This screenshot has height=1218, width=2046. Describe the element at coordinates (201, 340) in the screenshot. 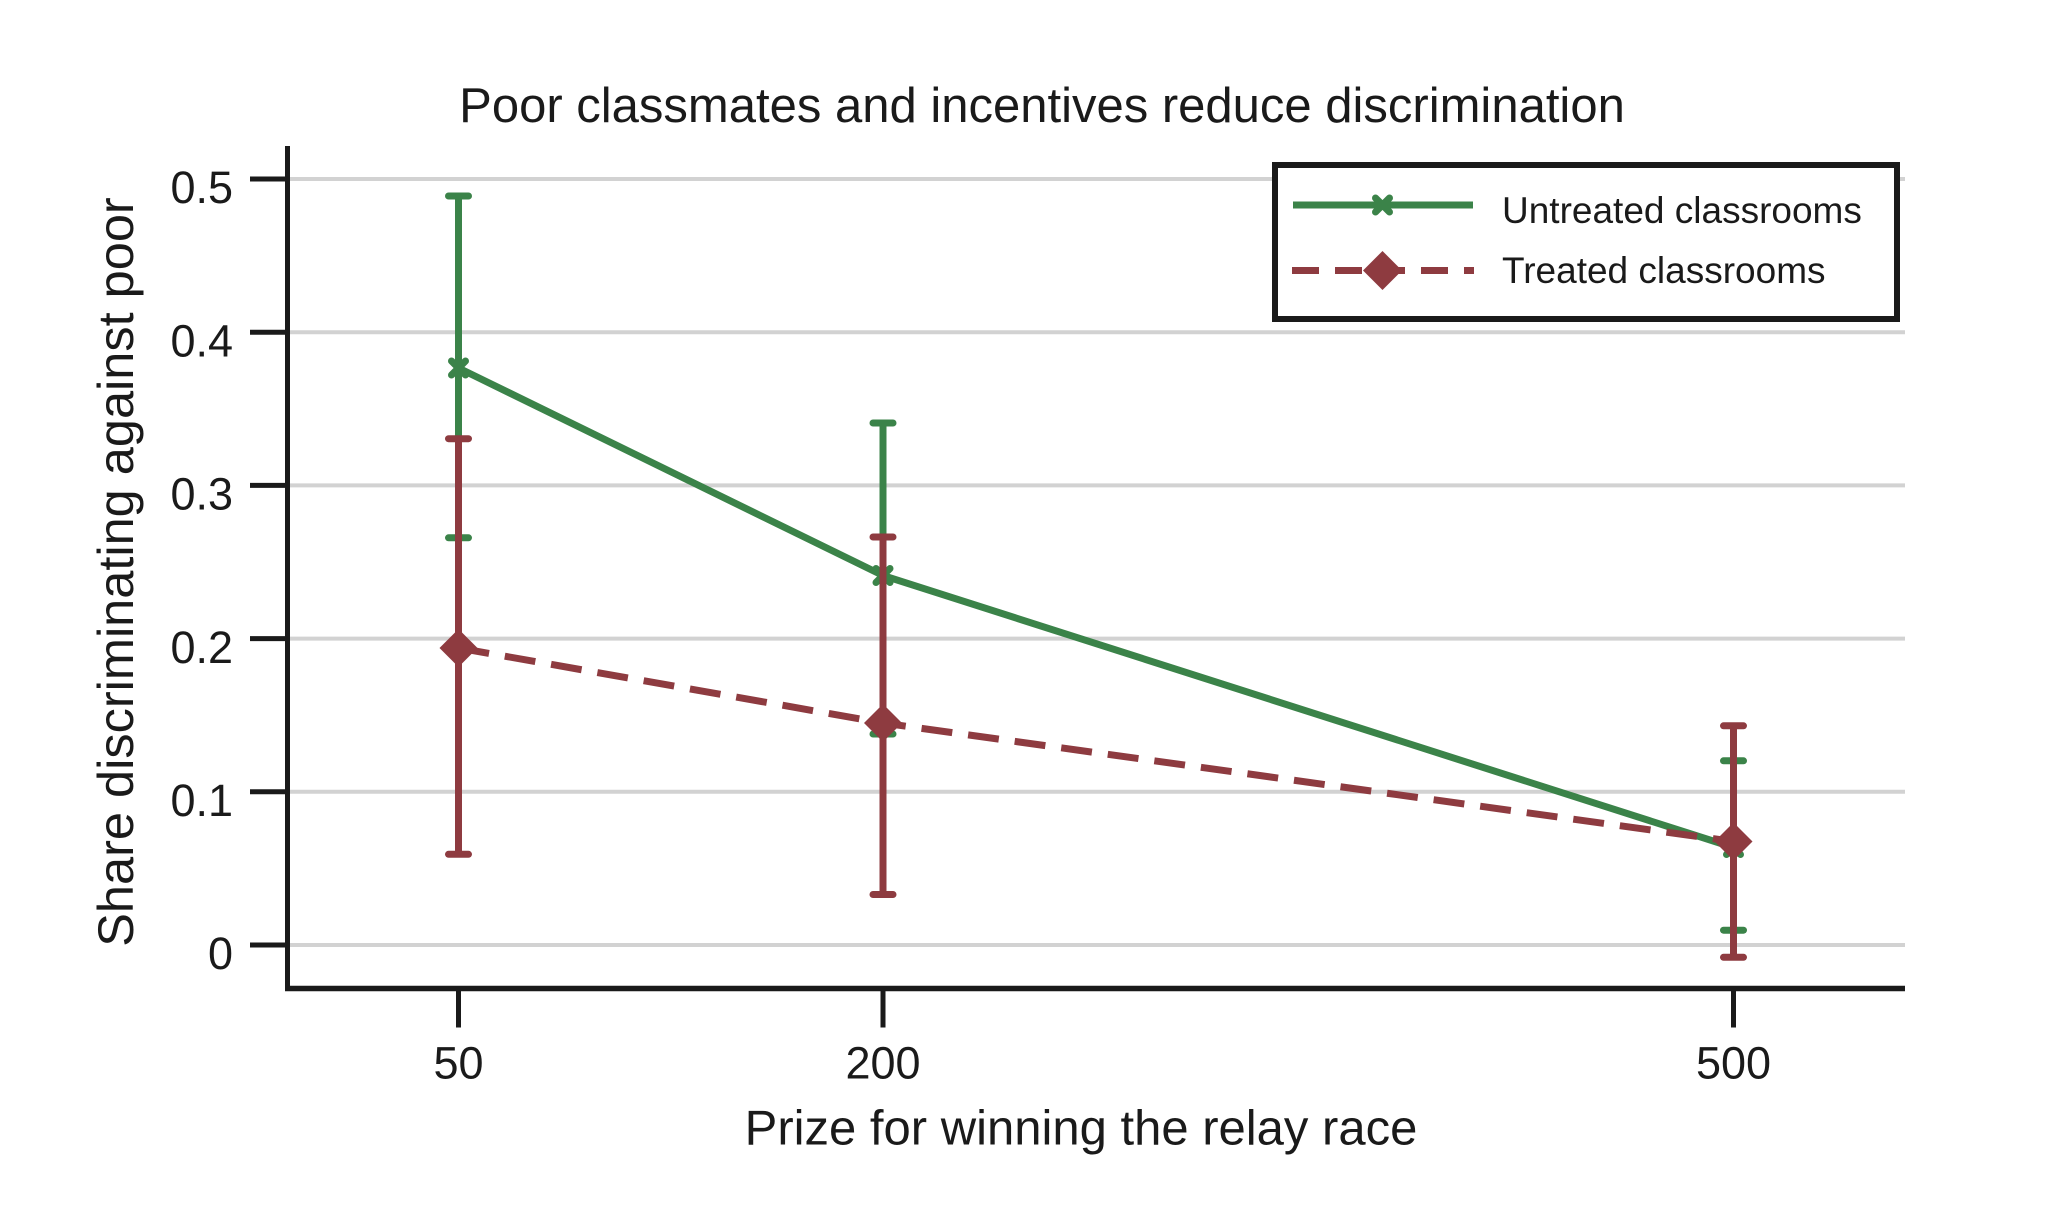

I see `svg-text: 0.4` at that location.